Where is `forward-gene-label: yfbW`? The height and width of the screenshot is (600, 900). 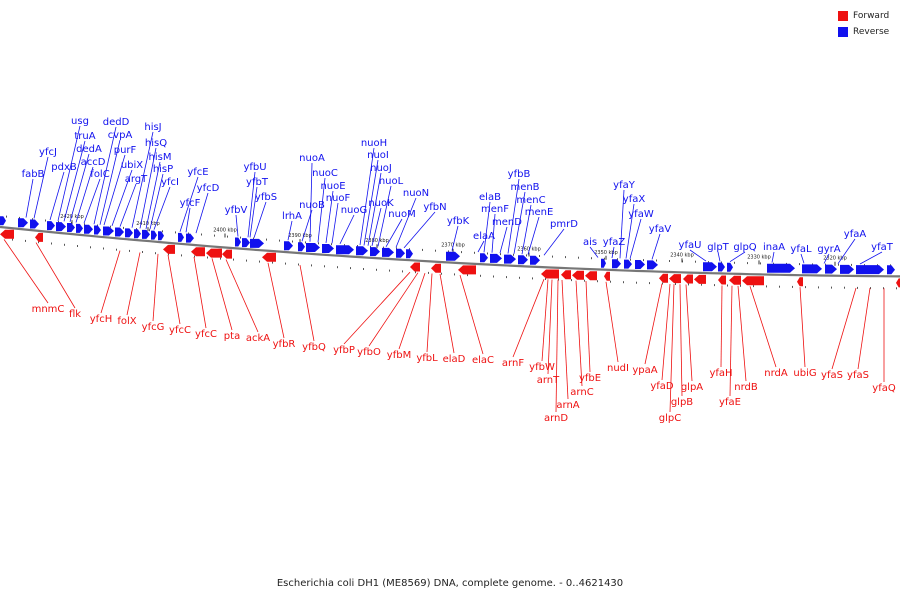 forward-gene-label: yfbW is located at coordinates (542, 367).